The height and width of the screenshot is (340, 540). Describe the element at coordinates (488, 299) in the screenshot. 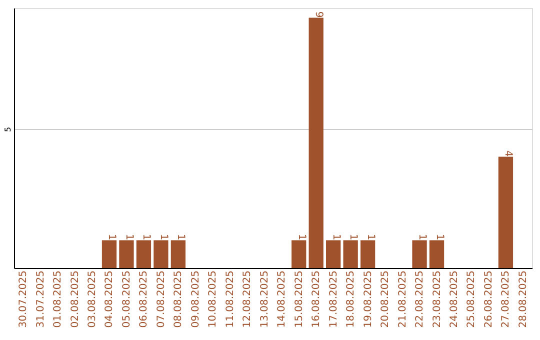

I see `x-tick-label: 26.08.2025` at that location.